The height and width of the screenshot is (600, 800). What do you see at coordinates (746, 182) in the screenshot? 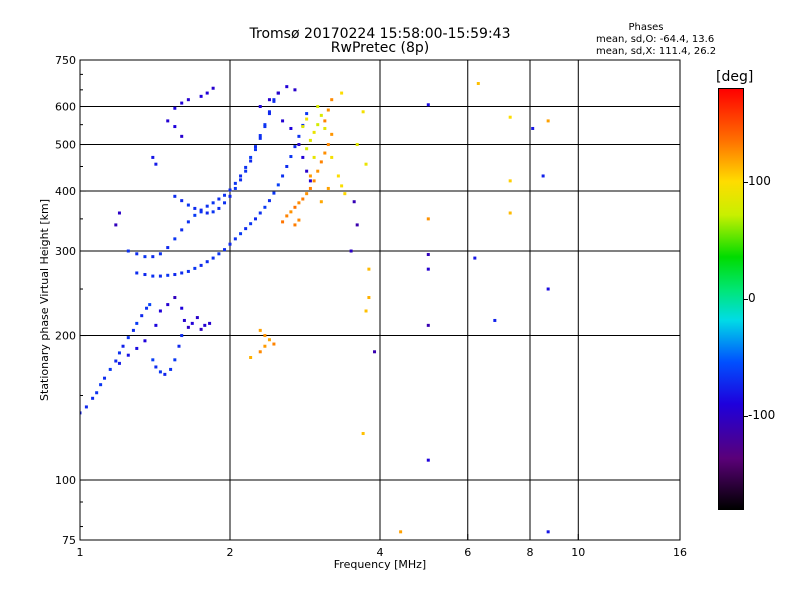
I see `colorbar-tick` at bounding box center [746, 182].